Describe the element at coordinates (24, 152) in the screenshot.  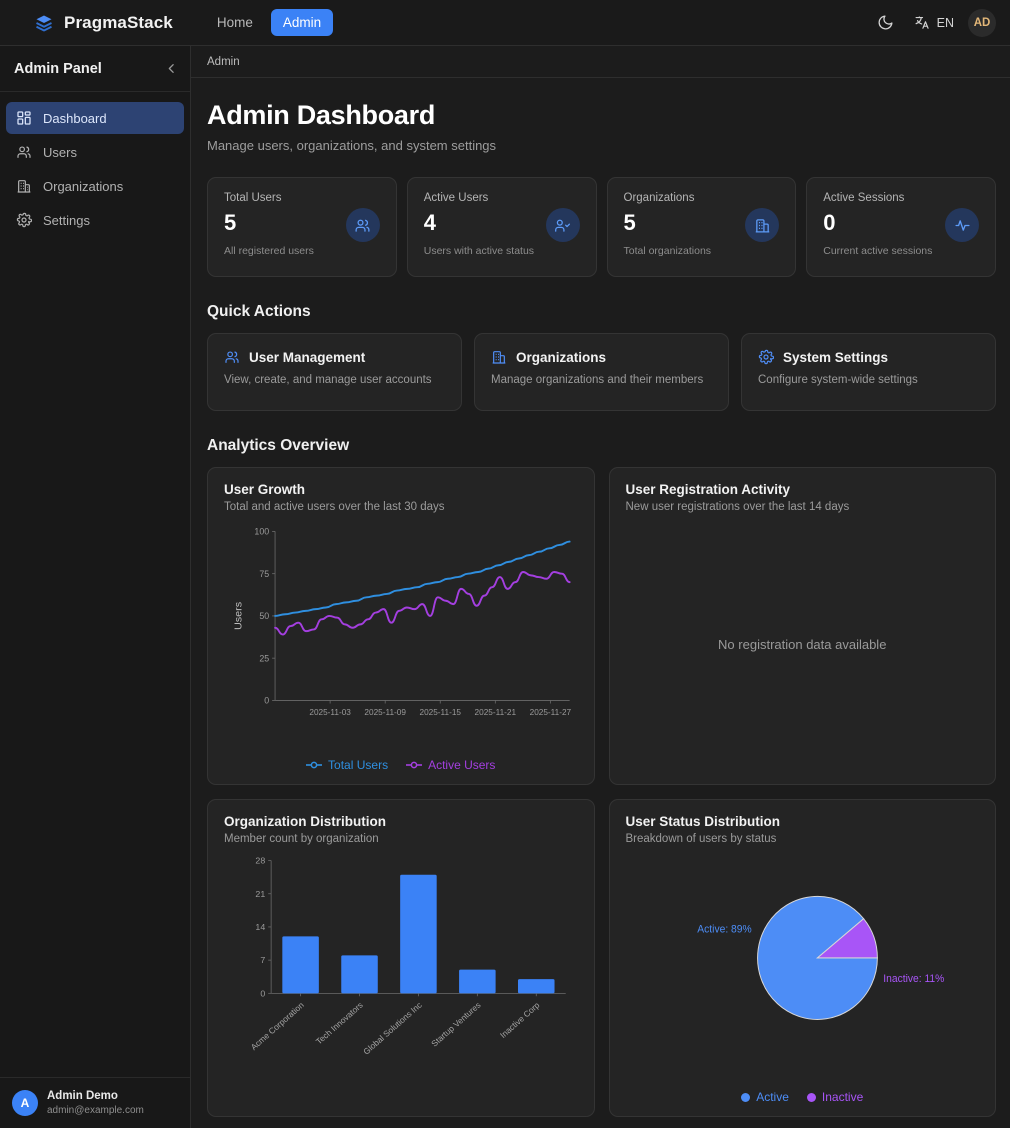
I see `users-icon` at that location.